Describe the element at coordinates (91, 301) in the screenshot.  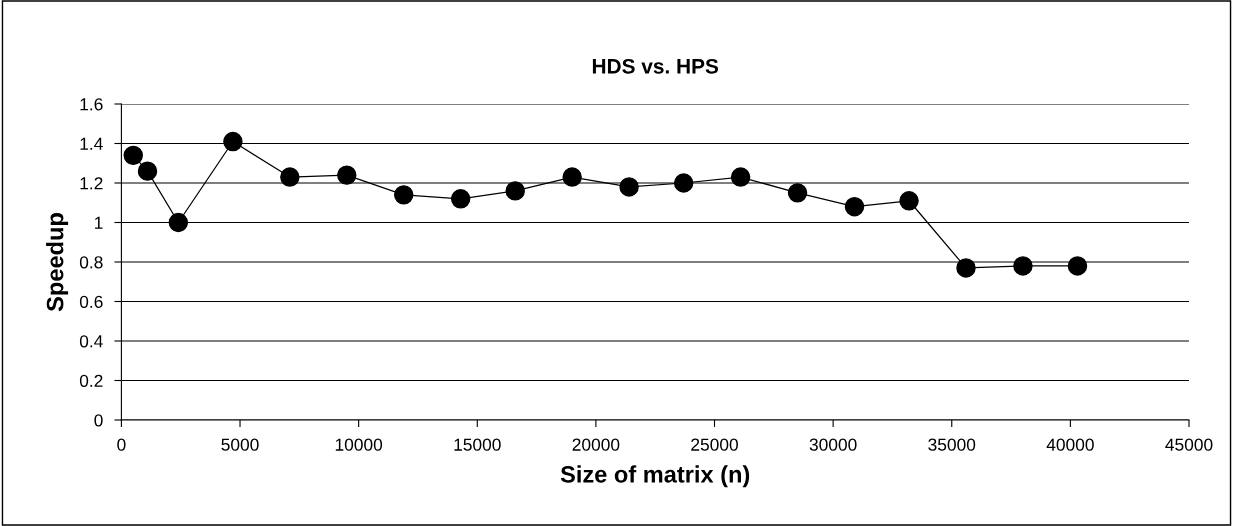
I see `y-tick-label: 0.6` at that location.